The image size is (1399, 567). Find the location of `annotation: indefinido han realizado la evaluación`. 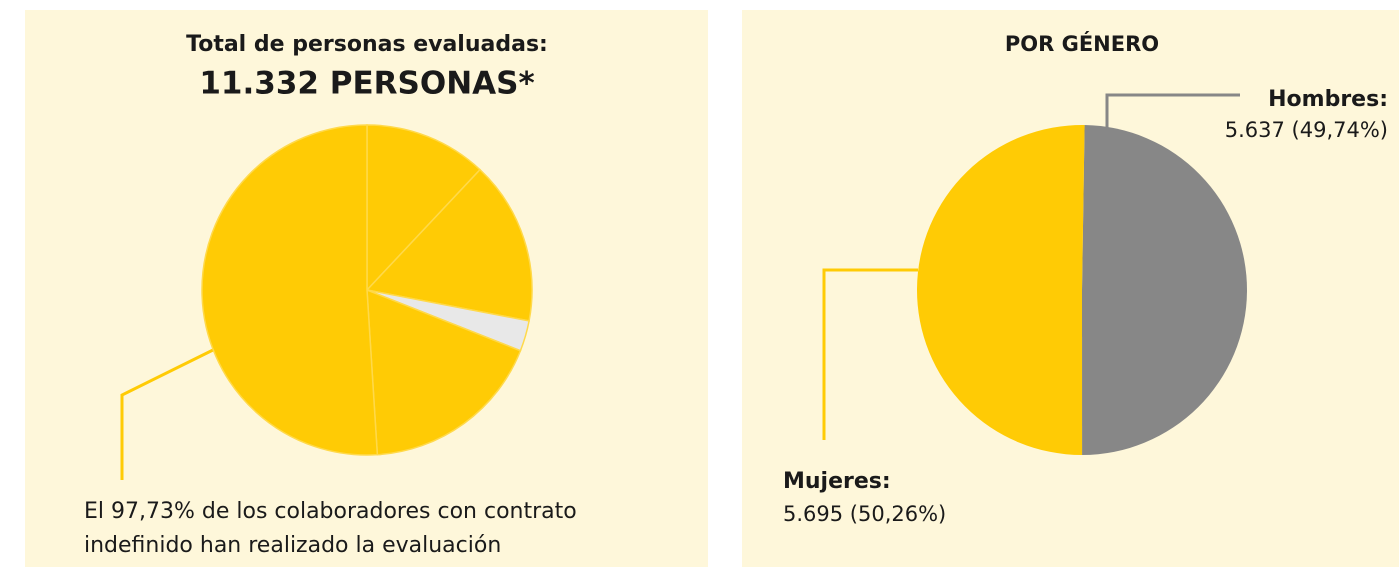

annotation: indefinido han realizado la evaluación is located at coordinates (292, 545).